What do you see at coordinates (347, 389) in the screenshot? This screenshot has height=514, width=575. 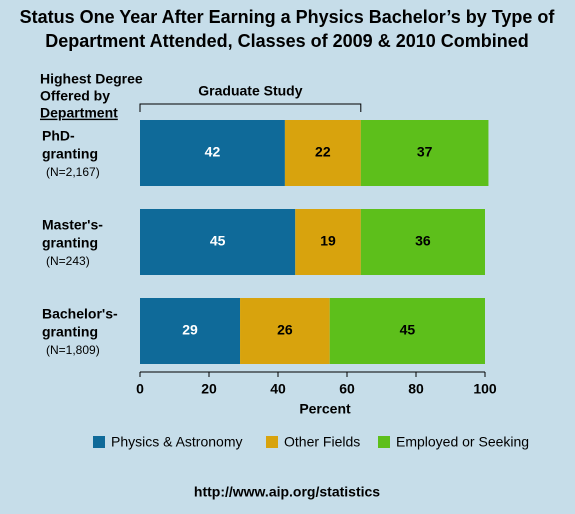 I see `x-tick-label: 60` at bounding box center [347, 389].